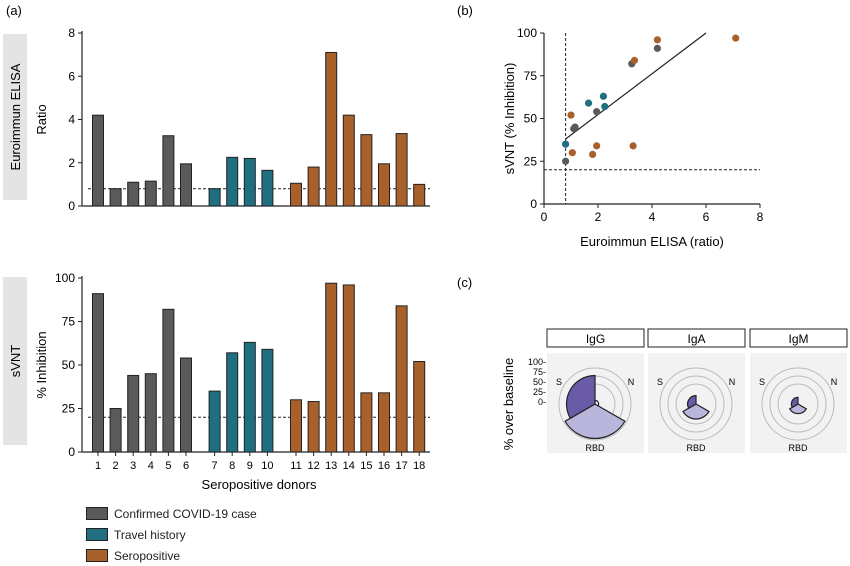  Describe the element at coordinates (97, 534) in the screenshot. I see `legend-swatch-travel` at that location.